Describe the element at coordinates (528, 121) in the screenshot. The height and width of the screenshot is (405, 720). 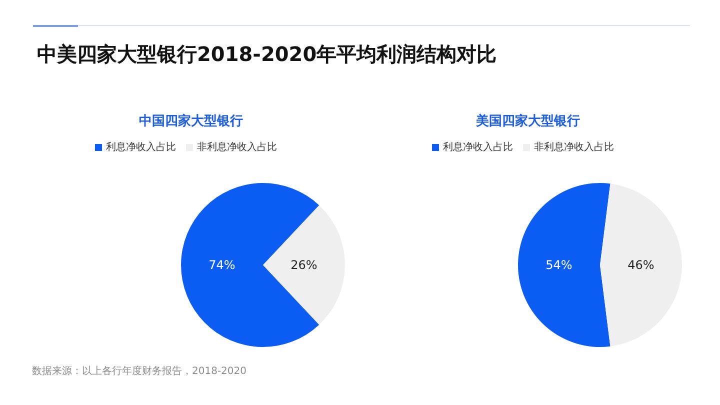
I see `chart-subtitle: 美国四家大型银行` at that location.